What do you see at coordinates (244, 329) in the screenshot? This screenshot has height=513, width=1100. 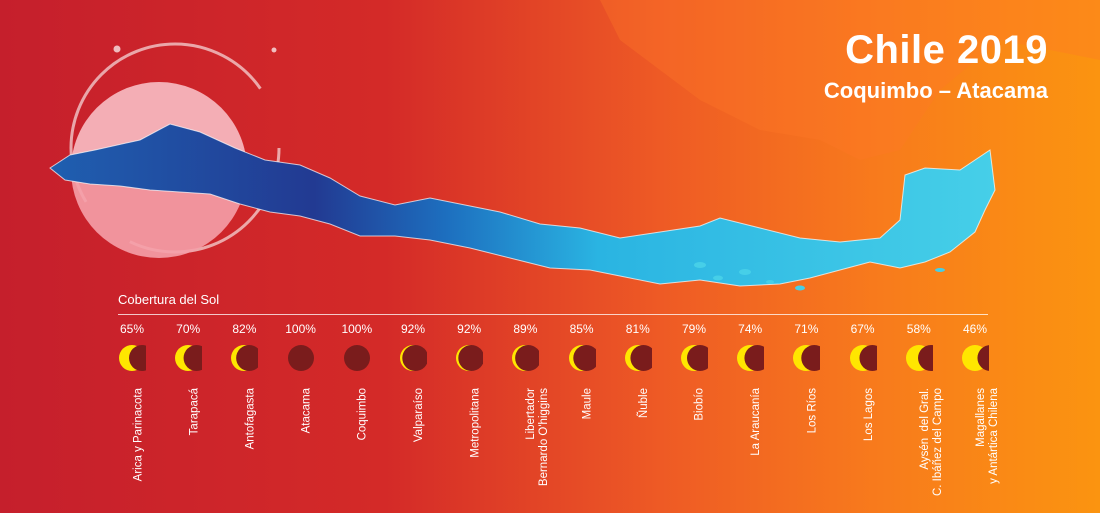 I see `coverage-percent-label: 82%` at bounding box center [244, 329].